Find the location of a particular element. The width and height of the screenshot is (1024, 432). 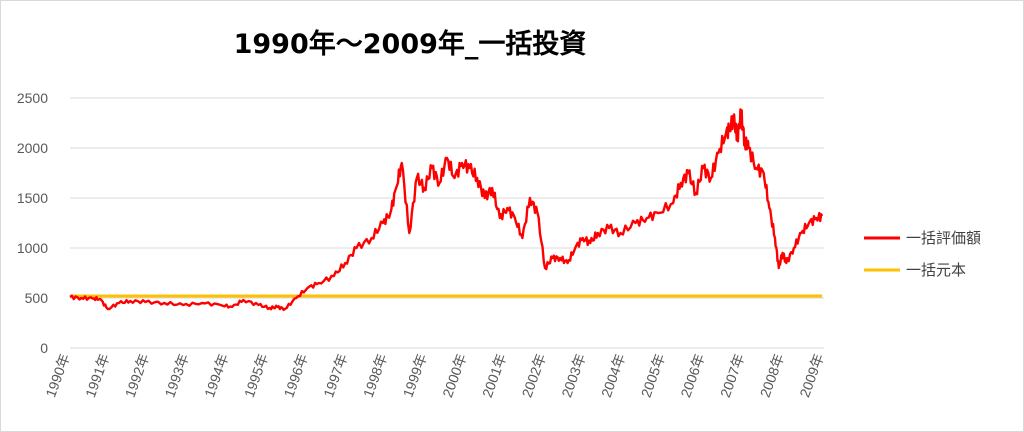

x-tick-label: 2005年 is located at coordinates (653, 376).